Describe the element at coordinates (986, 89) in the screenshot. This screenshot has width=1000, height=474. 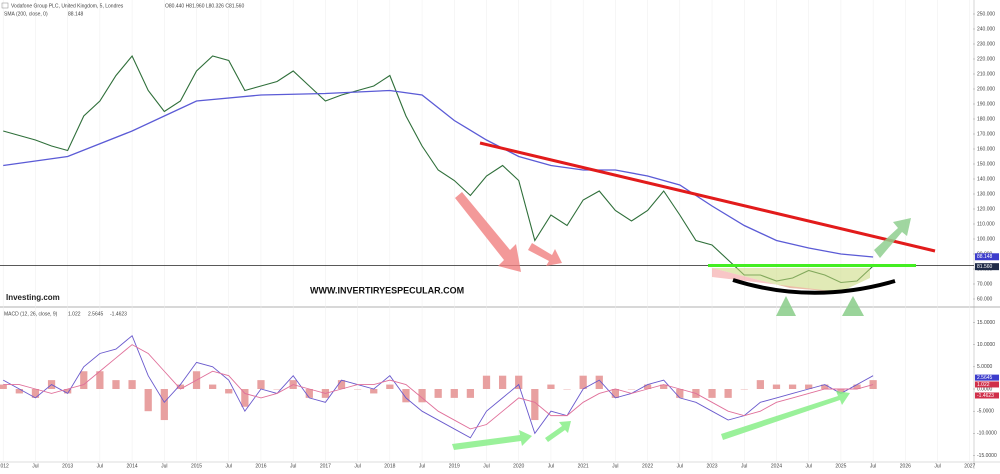
I see `y-tick-label: 200.000` at that location.